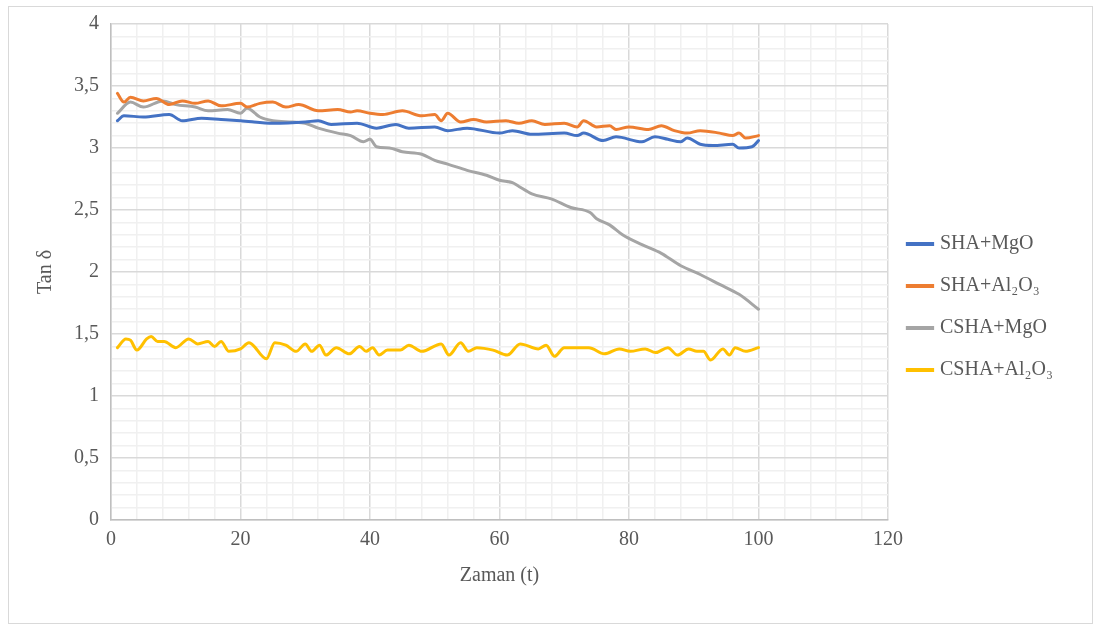  Describe the element at coordinates (94, 146) in the screenshot. I see `y-tick-label: 3` at that location.